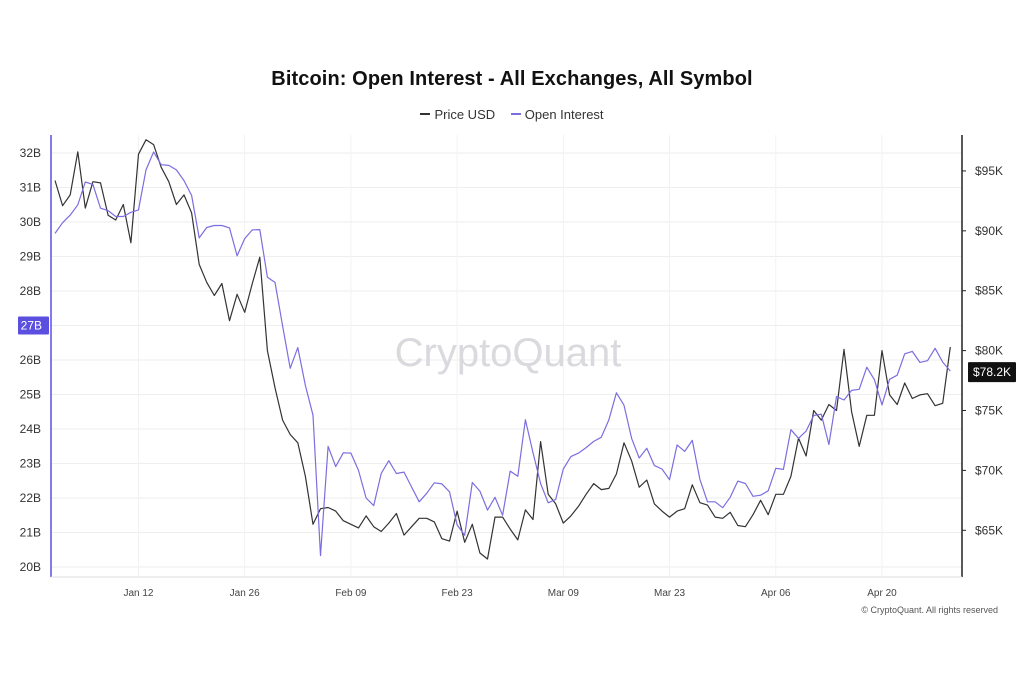  What do you see at coordinates (245, 593) in the screenshot?
I see `x-axis-tick-label: Jan 26` at bounding box center [245, 593].